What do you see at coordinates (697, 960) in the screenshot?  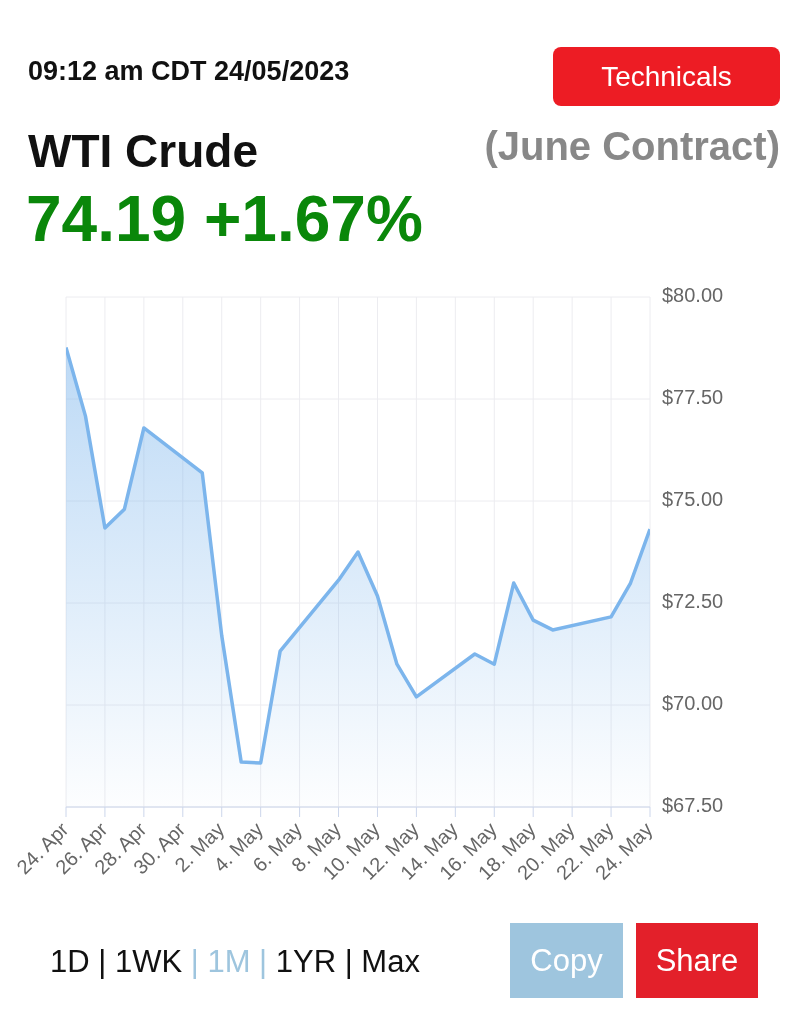 I see `text: Share` at bounding box center [697, 960].